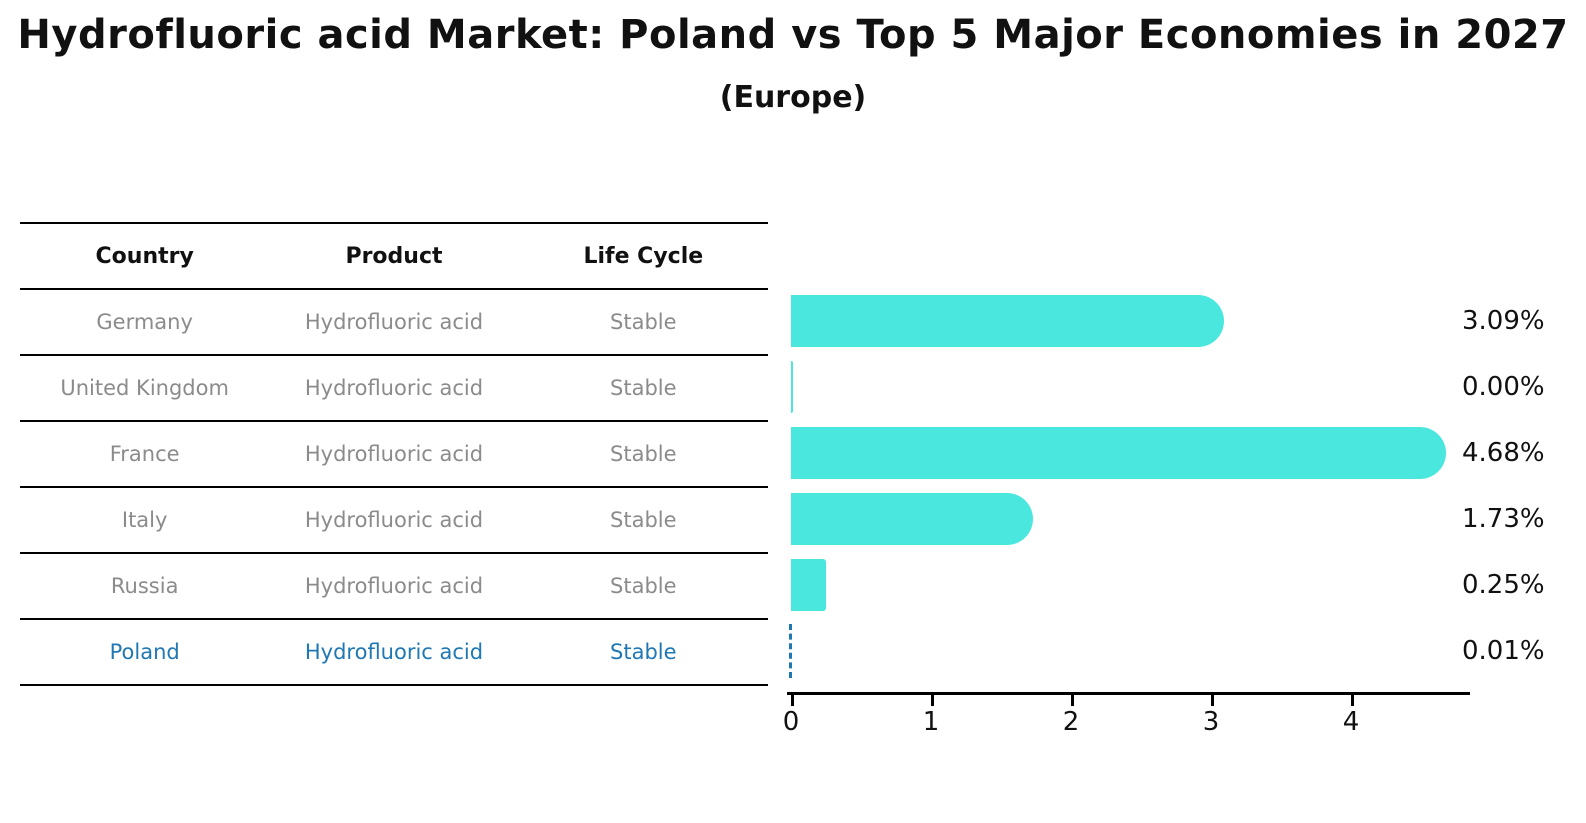  I want to click on column-header-product: Product, so click(394, 256).